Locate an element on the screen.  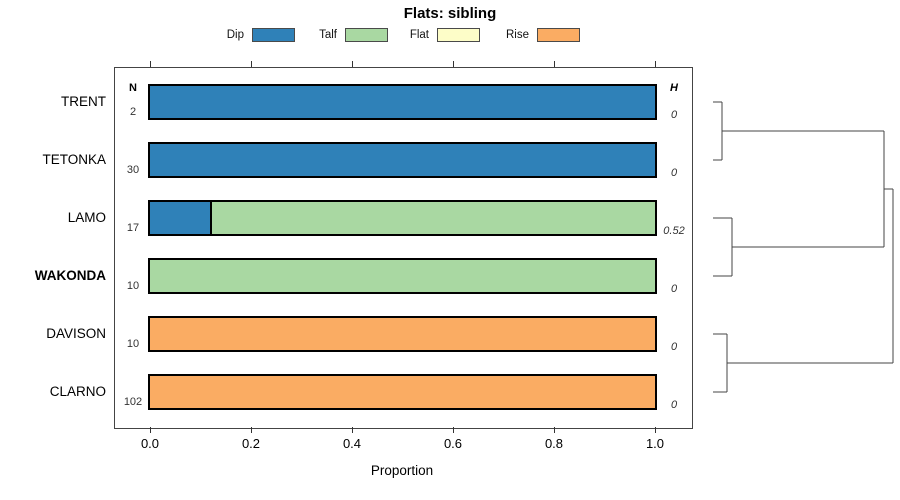
n-value: 17 is located at coordinates (133, 228).